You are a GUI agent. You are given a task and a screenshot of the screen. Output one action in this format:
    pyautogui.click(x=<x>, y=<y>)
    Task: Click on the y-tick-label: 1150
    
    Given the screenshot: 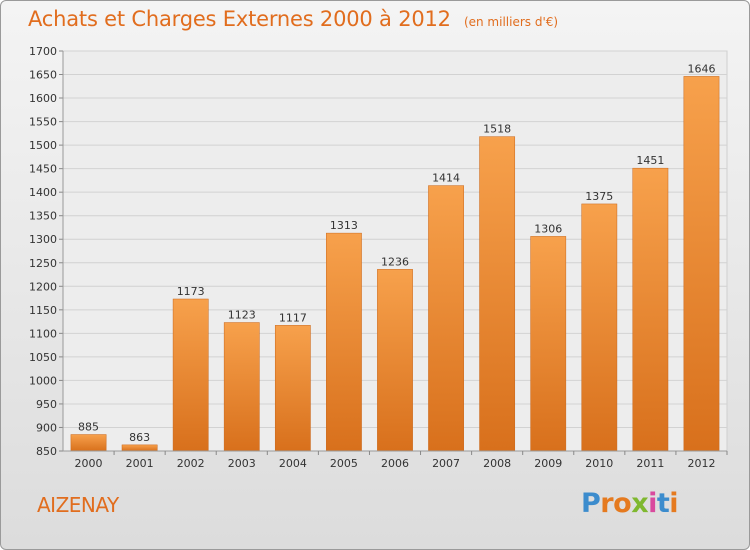 What is the action you would take?
    pyautogui.click(x=43, y=310)
    